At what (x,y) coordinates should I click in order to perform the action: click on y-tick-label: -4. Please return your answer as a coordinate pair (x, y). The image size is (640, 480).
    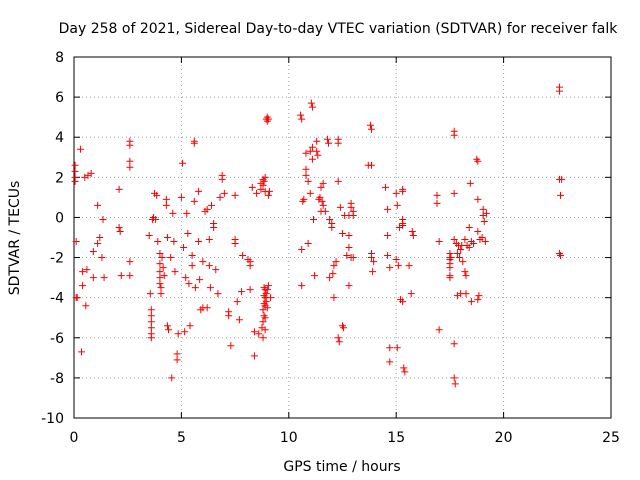
    Looking at the image, I should click on (57, 299).